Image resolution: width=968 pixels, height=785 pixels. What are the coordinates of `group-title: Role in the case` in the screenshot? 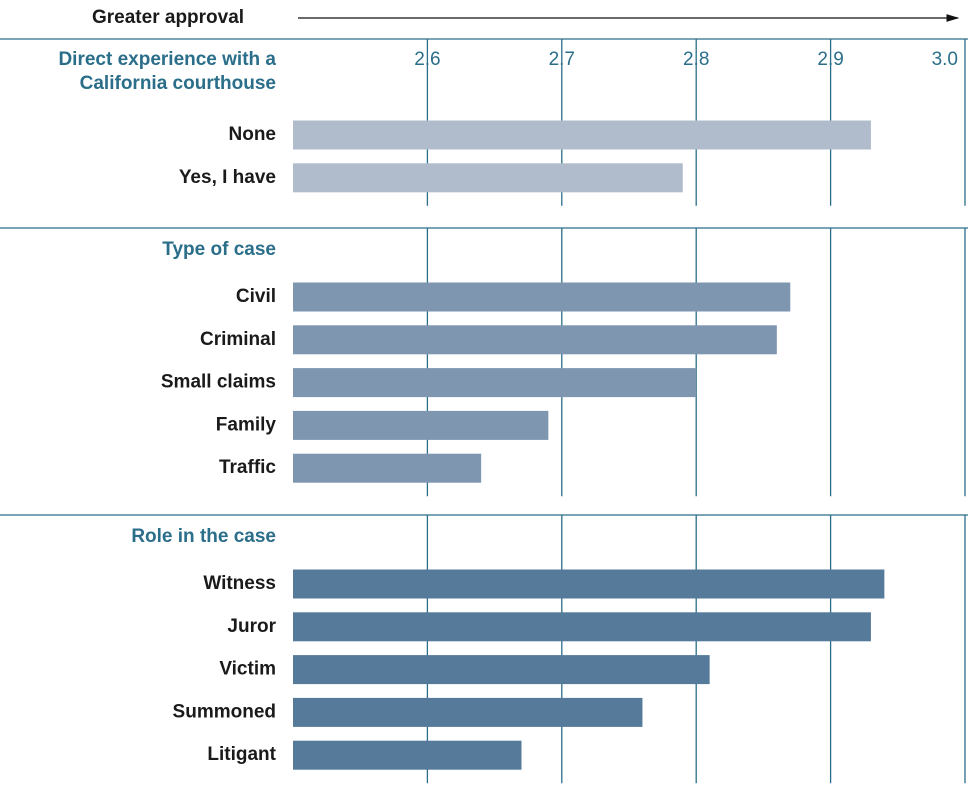 It's located at (203, 536).